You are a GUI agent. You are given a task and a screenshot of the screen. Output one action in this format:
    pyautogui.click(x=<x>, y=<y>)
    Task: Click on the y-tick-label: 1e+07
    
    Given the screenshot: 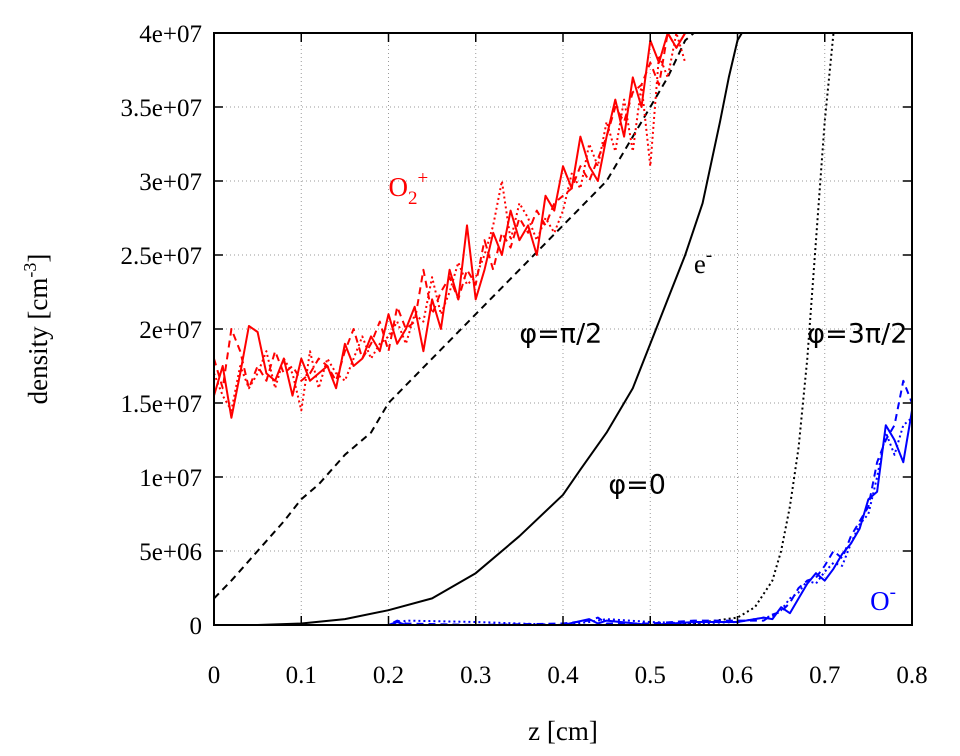 What is the action you would take?
    pyautogui.click(x=170, y=478)
    